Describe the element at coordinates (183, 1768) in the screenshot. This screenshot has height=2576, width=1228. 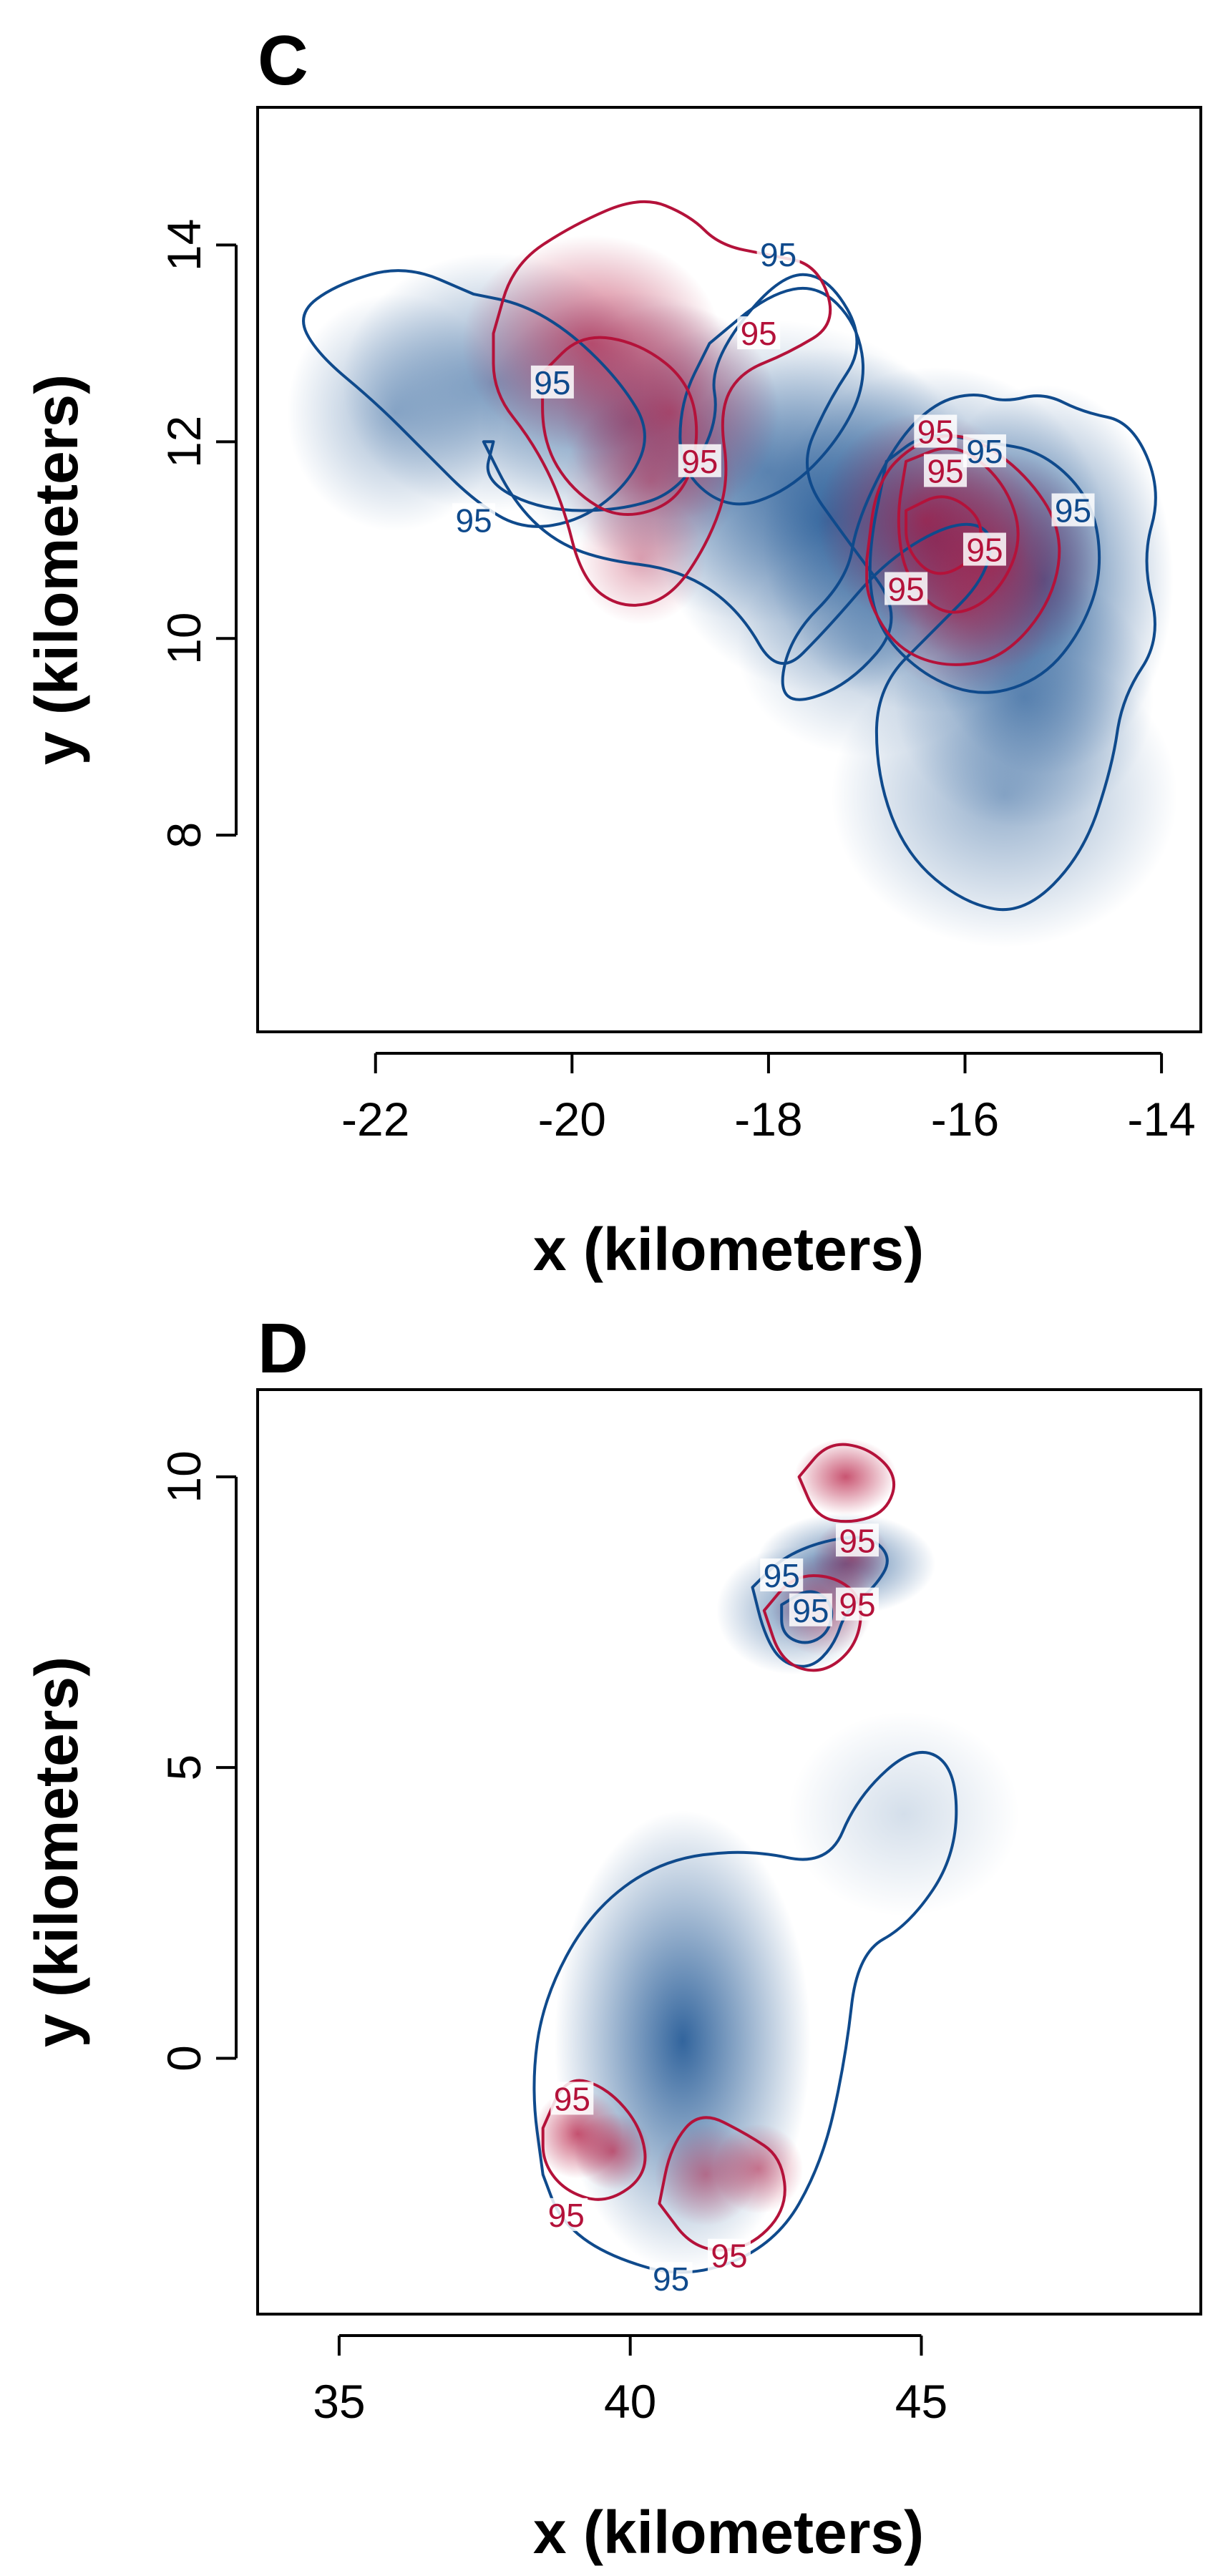
I see `y-tick-label: 5` at that location.